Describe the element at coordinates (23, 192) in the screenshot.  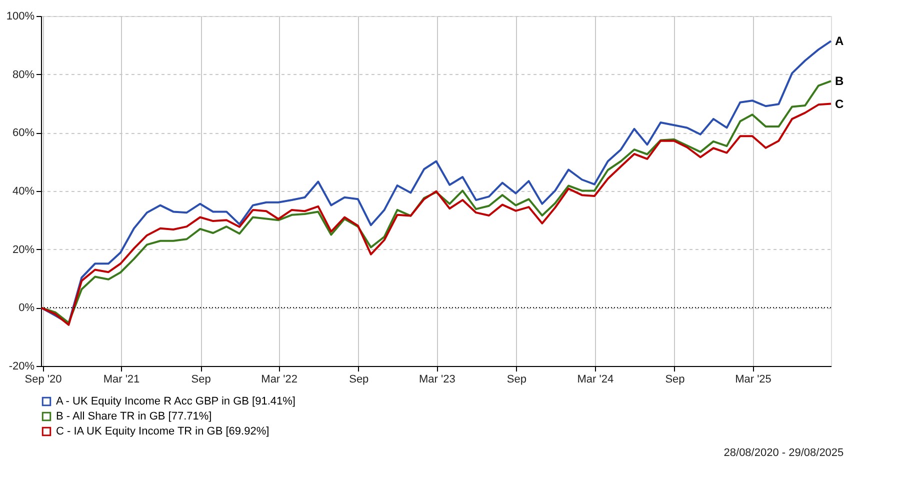
I see `y-tick-label: 40%` at that location.